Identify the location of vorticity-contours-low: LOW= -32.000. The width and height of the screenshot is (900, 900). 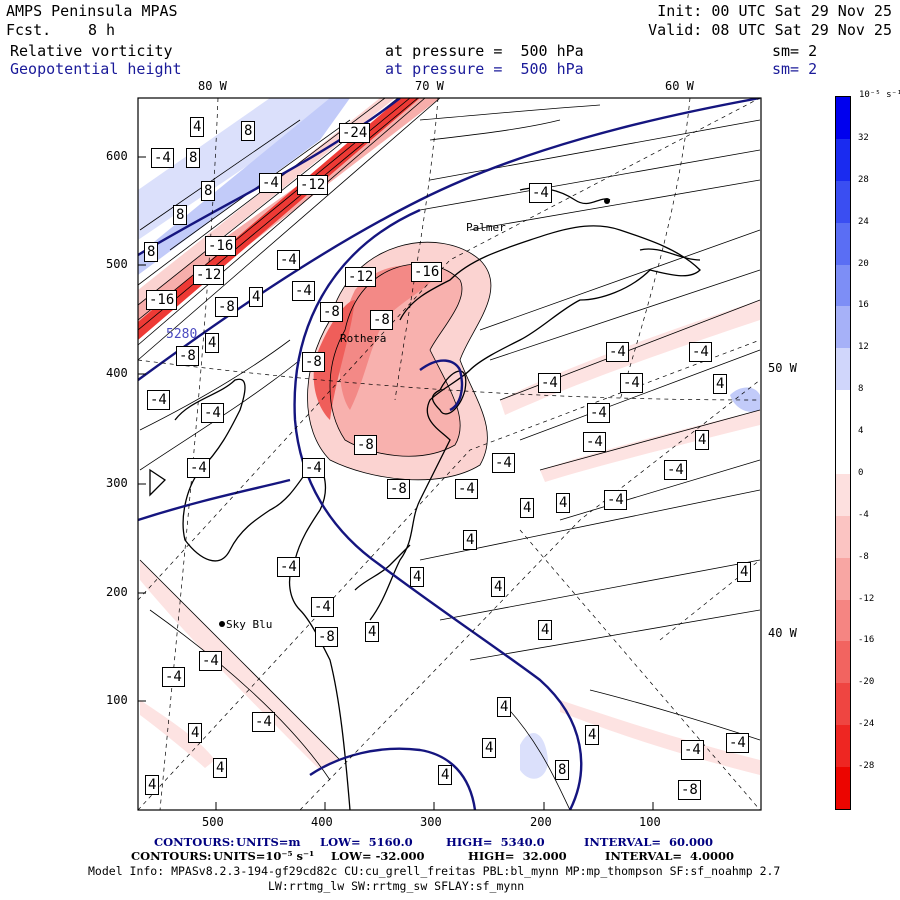
(378, 856).